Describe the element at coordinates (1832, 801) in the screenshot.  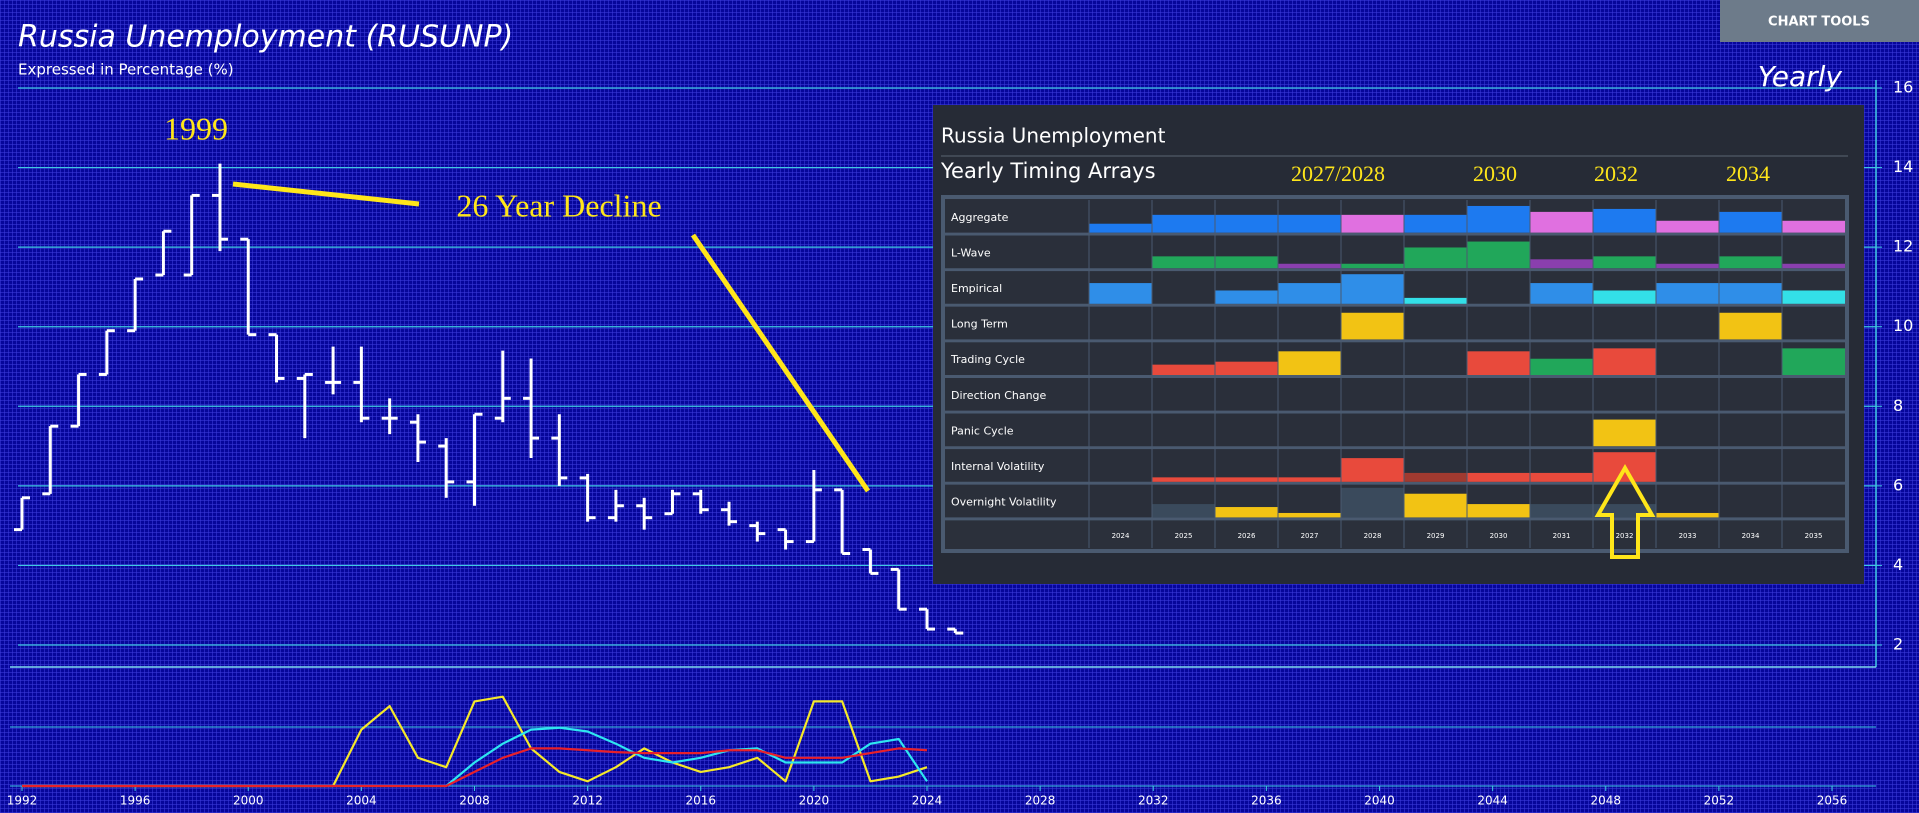
I see `x-tick-label: 2056` at that location.